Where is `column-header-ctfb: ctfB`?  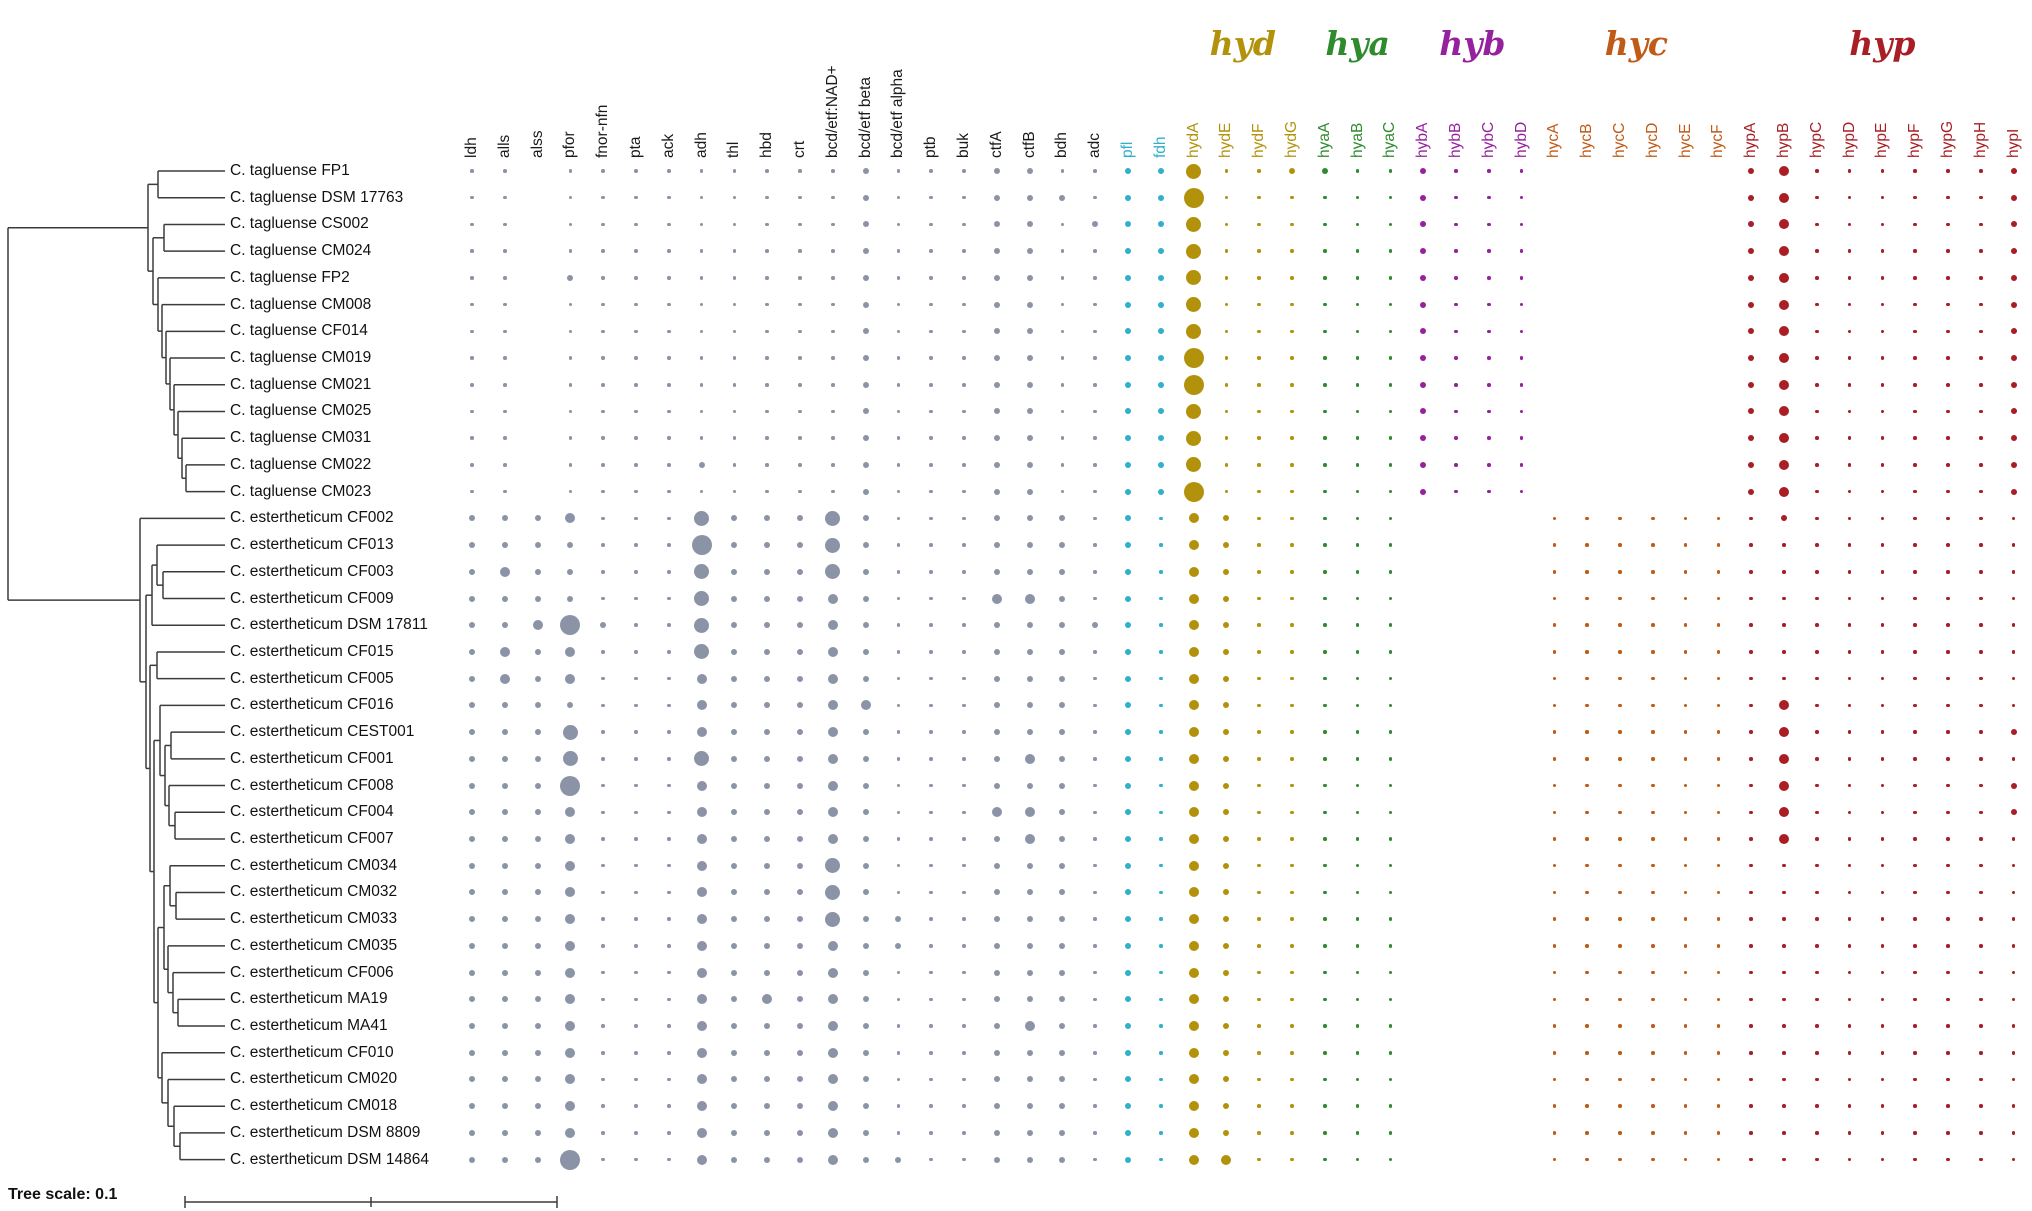 column-header-ctfb: ctfB is located at coordinates (1029, 144).